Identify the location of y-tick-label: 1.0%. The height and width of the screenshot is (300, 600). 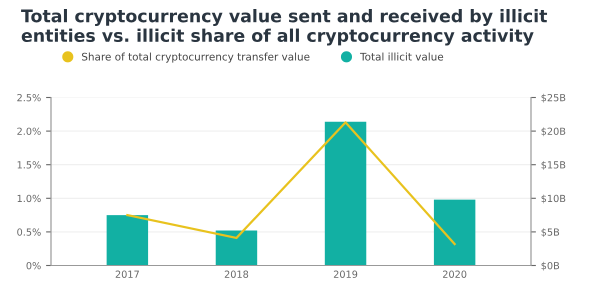
(29, 198).